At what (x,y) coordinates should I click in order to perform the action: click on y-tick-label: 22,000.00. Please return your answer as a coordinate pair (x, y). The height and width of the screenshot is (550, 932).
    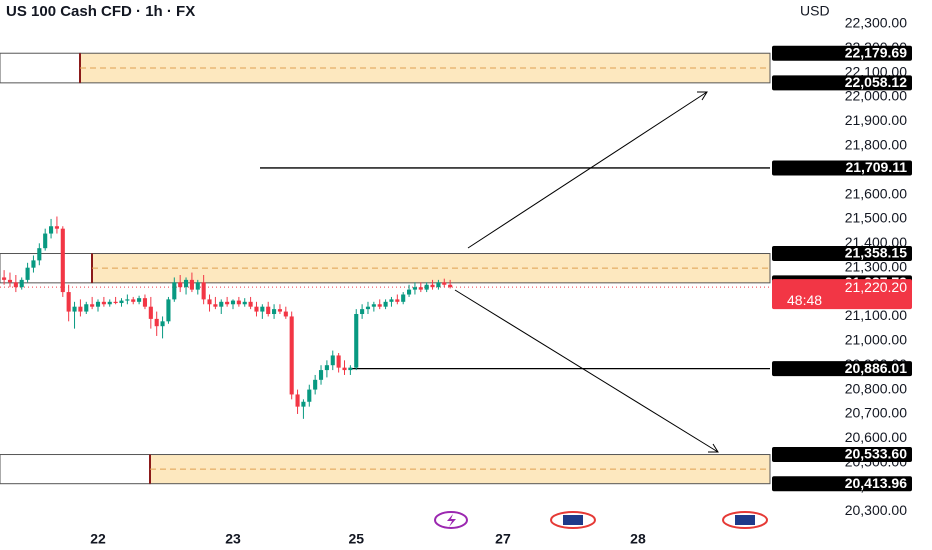
    Looking at the image, I should click on (876, 96).